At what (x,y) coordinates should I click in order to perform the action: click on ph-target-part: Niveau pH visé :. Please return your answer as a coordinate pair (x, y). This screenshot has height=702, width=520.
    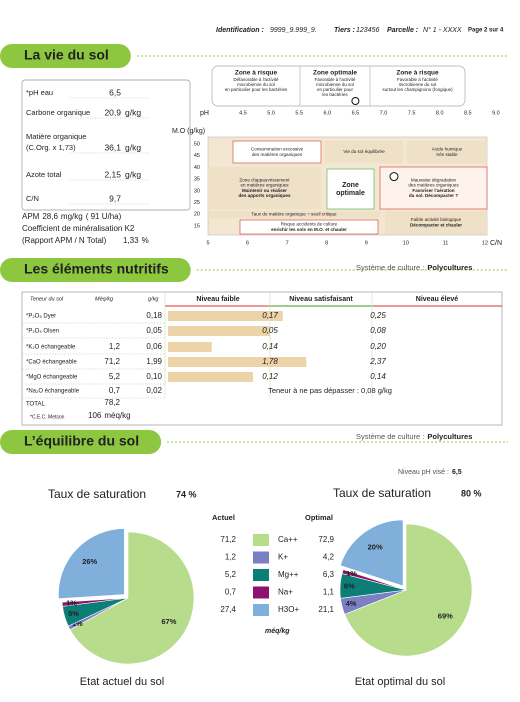
    Looking at the image, I should click on (423, 472).